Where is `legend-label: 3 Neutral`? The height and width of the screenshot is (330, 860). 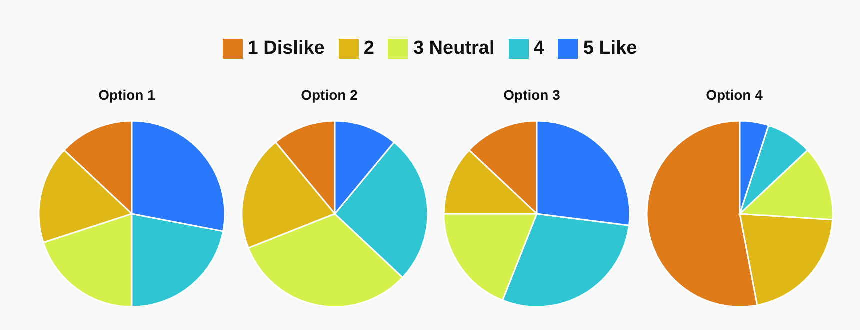 legend-label: 3 Neutral is located at coordinates (454, 49).